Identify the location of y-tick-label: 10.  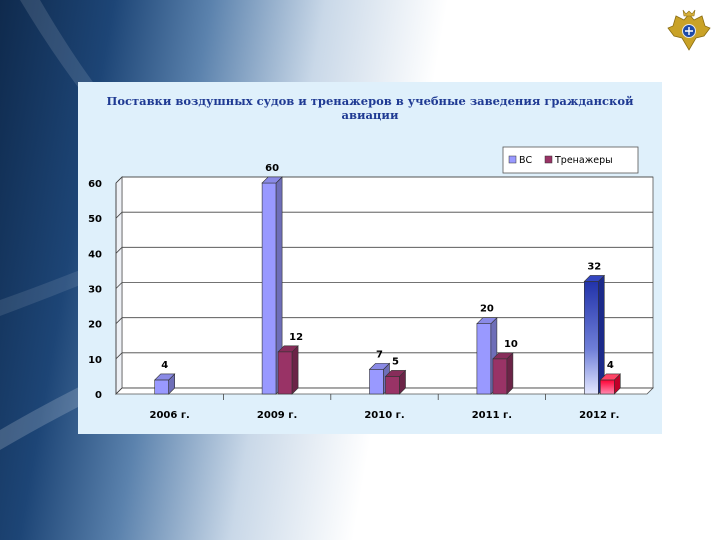
(95, 360).